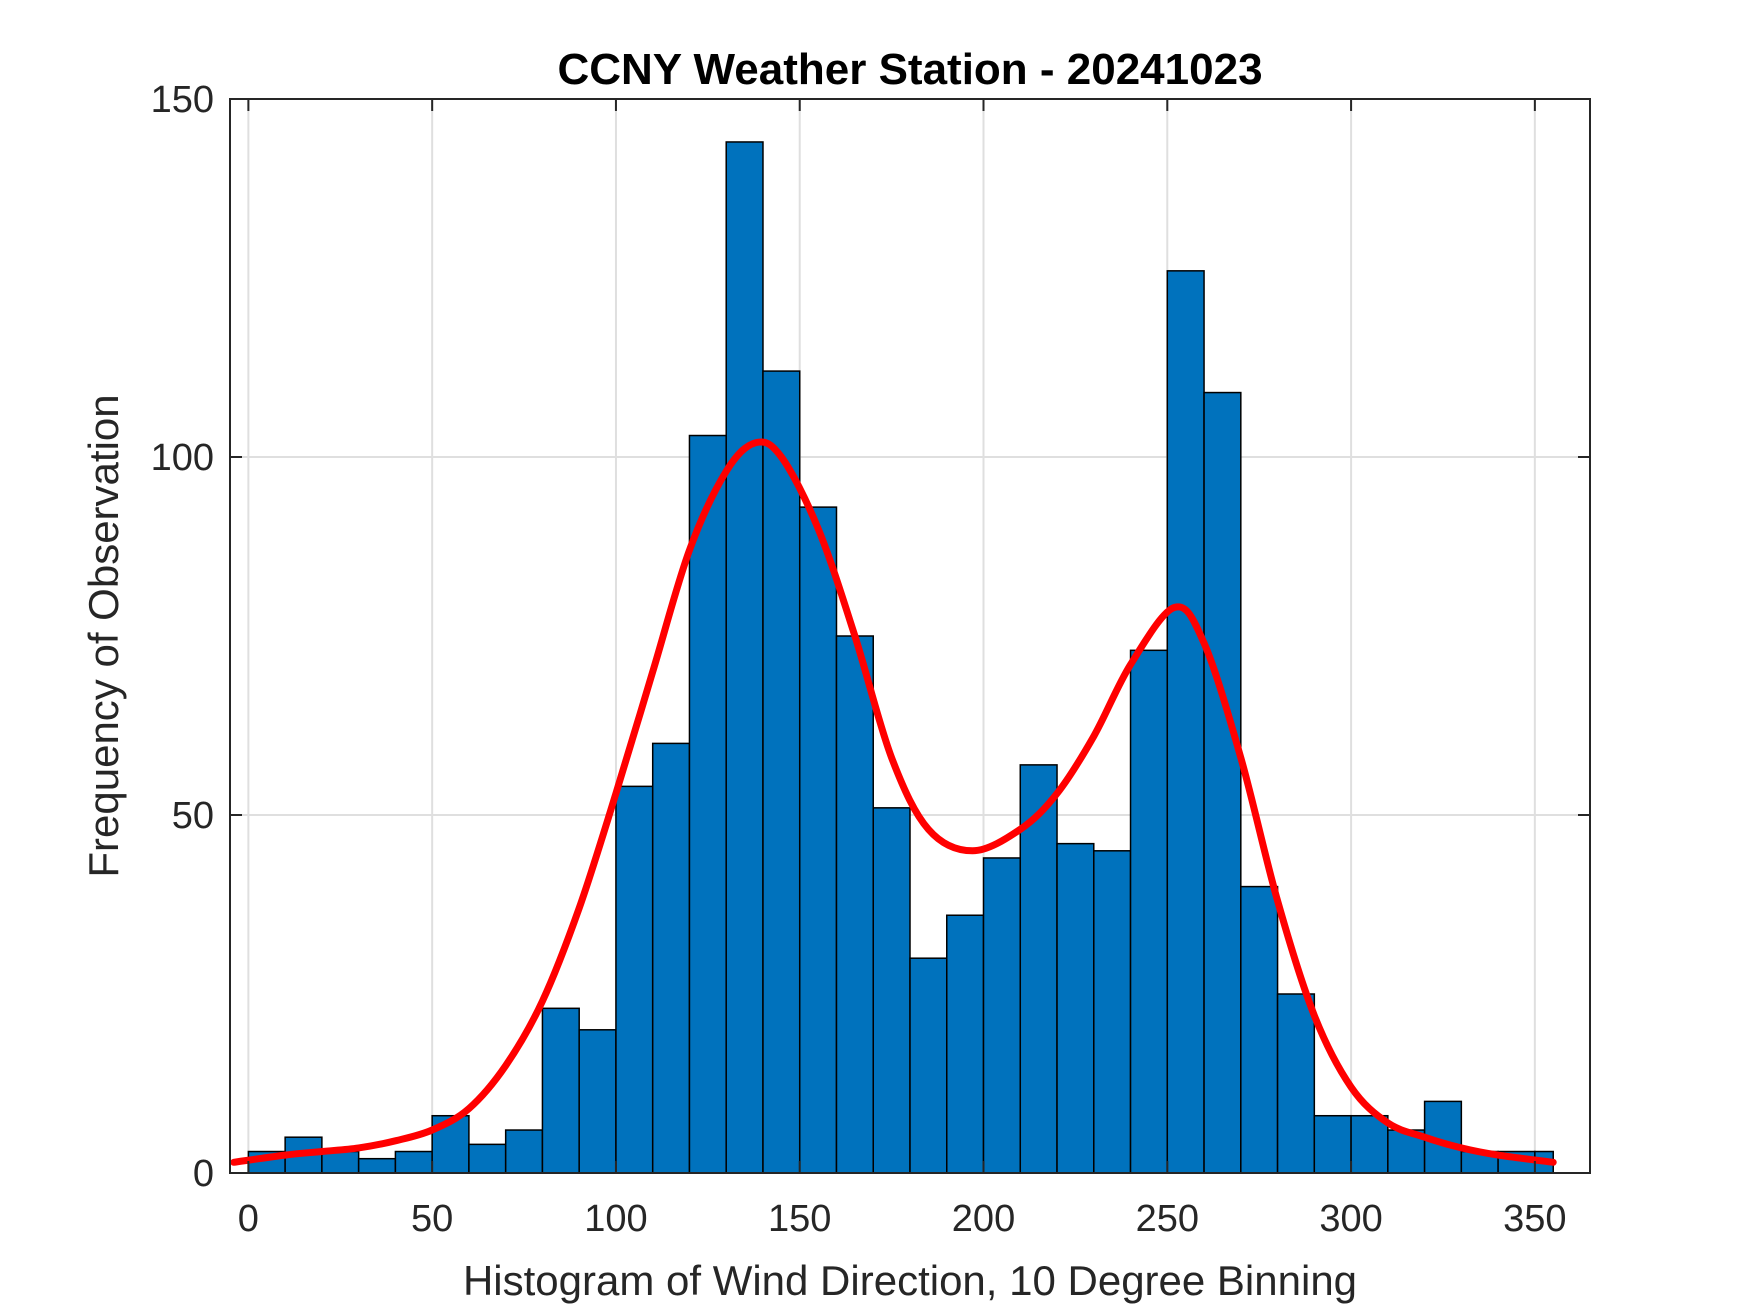 Image resolution: width=1750 pixels, height=1313 pixels. What do you see at coordinates (103, 635) in the screenshot?
I see `y-axis-label: Frequency of Observation` at bounding box center [103, 635].